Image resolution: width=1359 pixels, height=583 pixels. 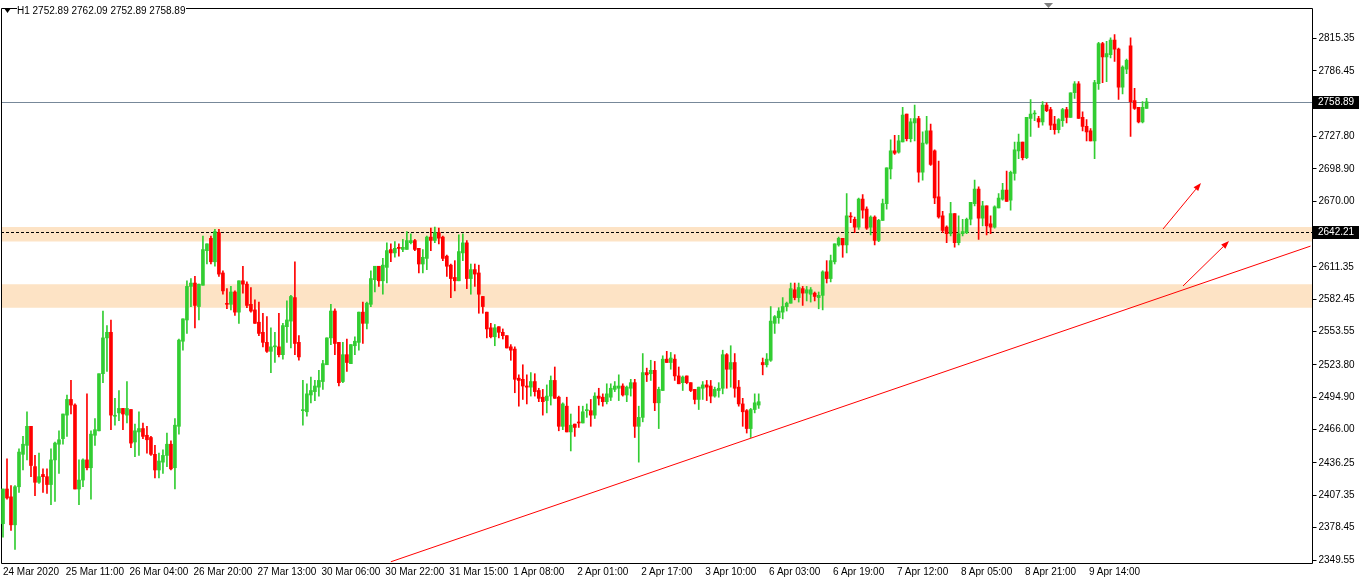 What do you see at coordinates (1337, 136) in the screenshot?
I see `y-tick-label: 2727.80` at bounding box center [1337, 136].